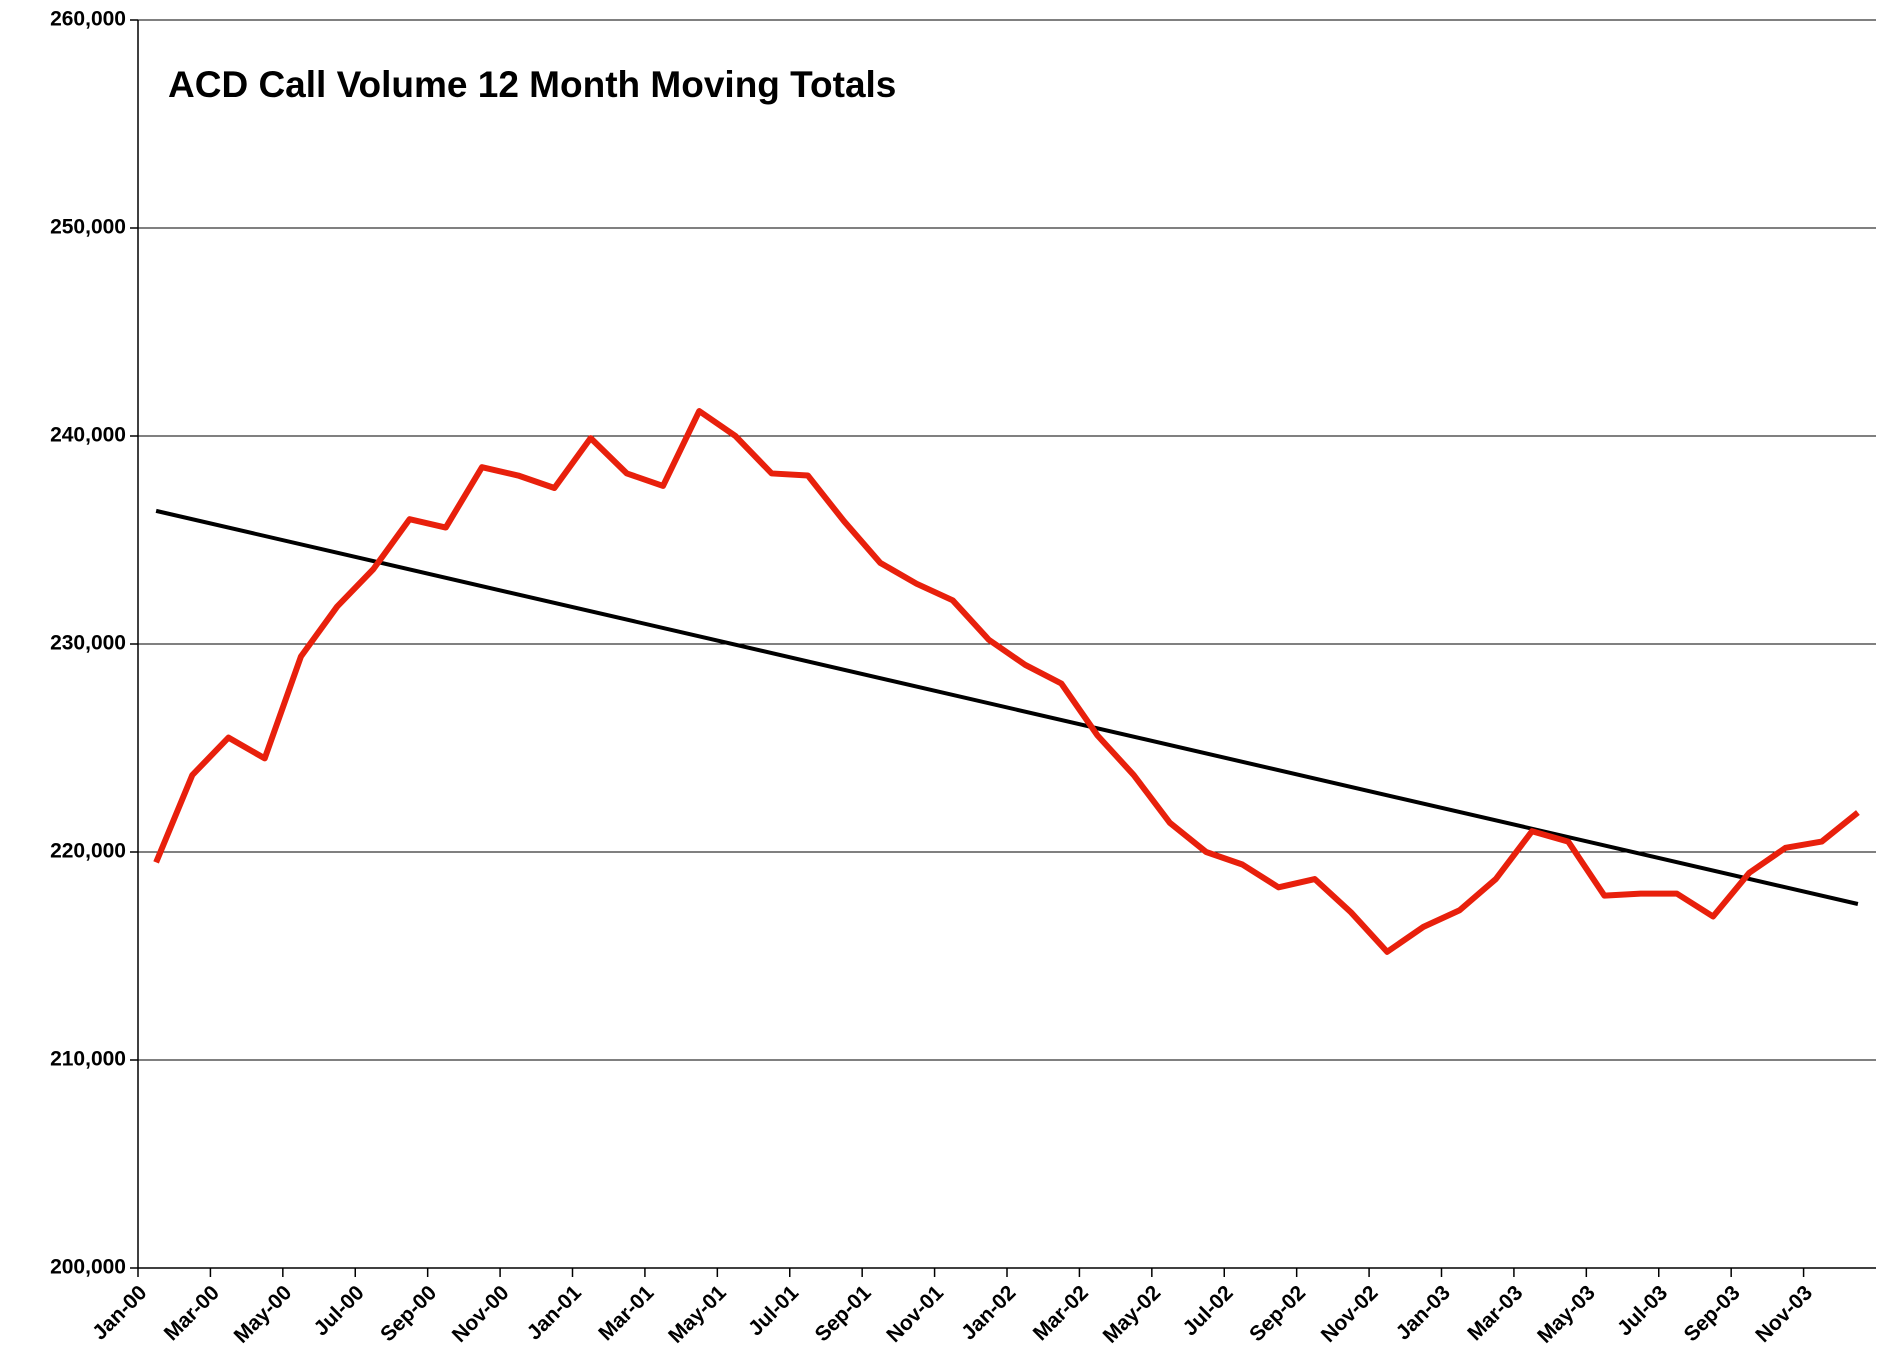  What do you see at coordinates (1132, 1314) in the screenshot?
I see `x-tick-label: May-02` at bounding box center [1132, 1314].